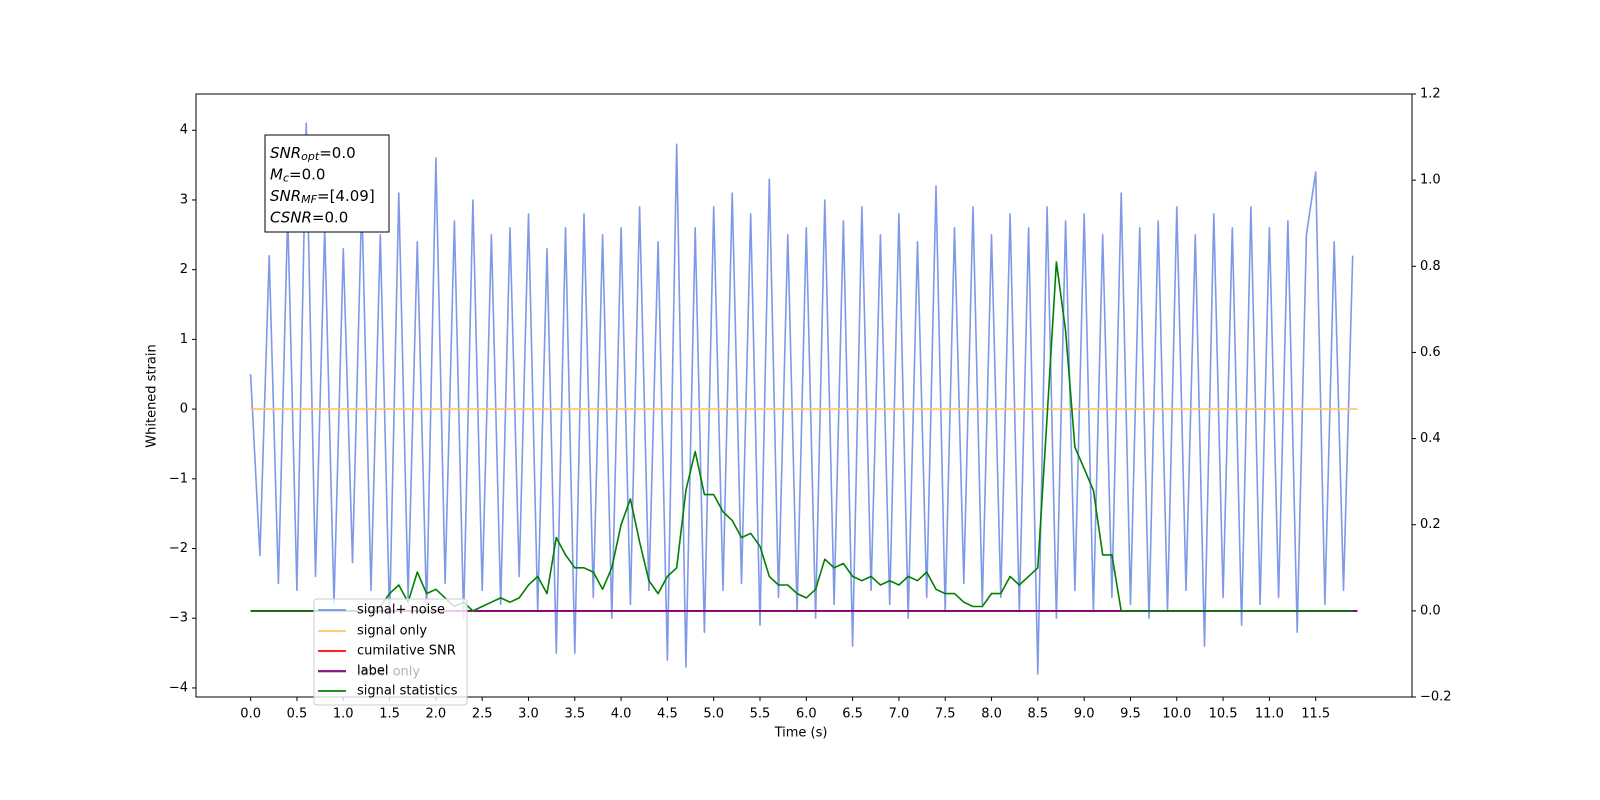 The height and width of the screenshot is (800, 1600). What do you see at coordinates (309, 199) in the screenshot?
I see `annotation-subscript: MF` at bounding box center [309, 199].